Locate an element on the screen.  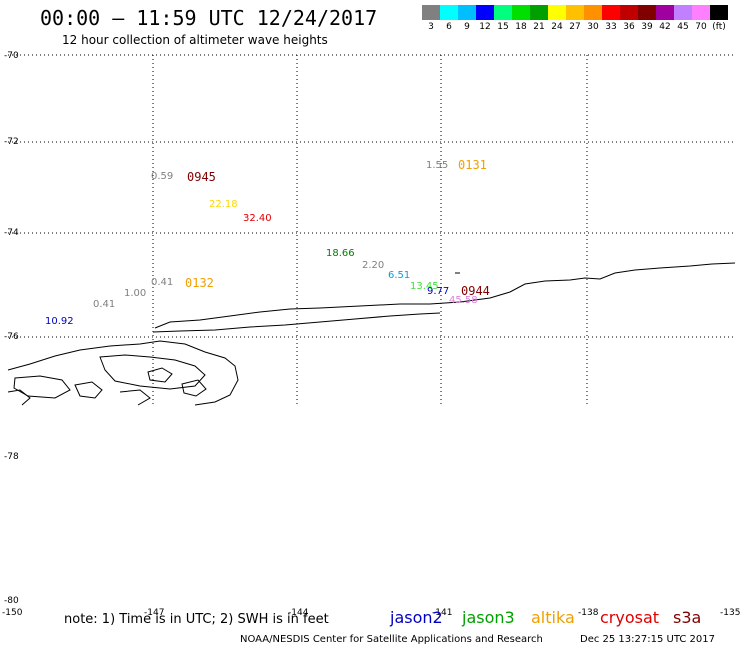
color-scale-label: 24 is located at coordinates (557, 27).